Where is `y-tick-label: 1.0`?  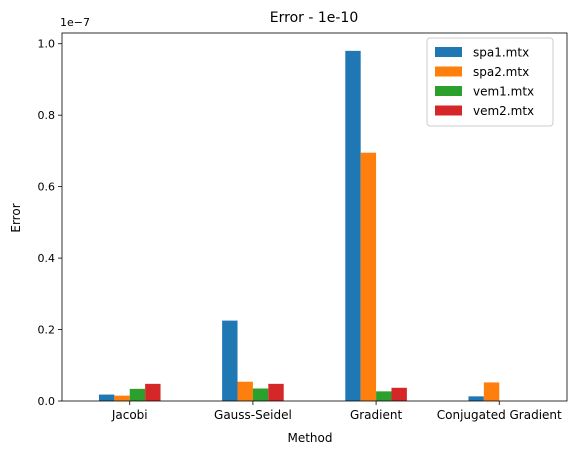
y-tick-label: 1.0 is located at coordinates (47, 44).